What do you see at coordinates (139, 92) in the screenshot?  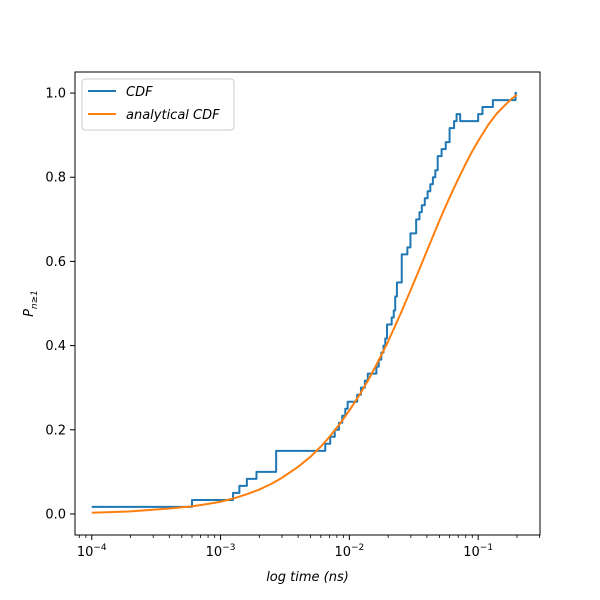 I see `legend-label-cdf: CDF` at bounding box center [139, 92].